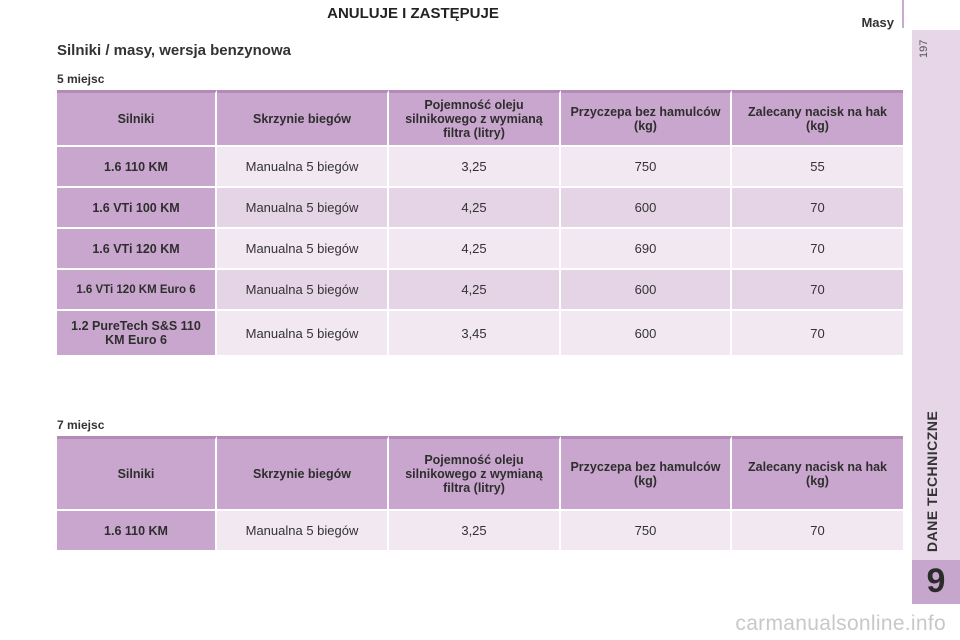 The width and height of the screenshot is (960, 640). Describe the element at coordinates (932, 481) in the screenshot. I see `chapter-title: DANE TECHNICZNE` at that location.